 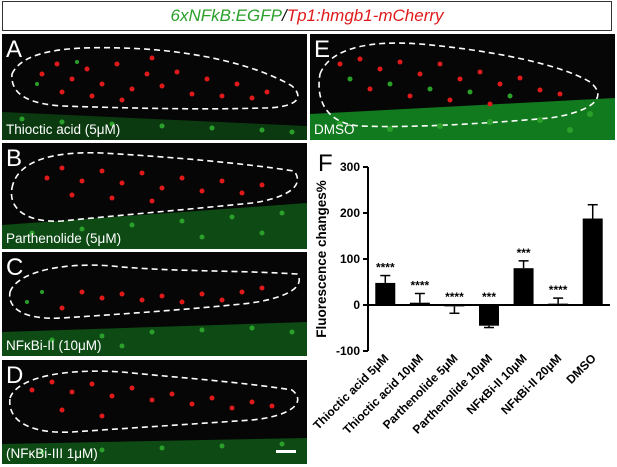 I want to click on y-tick-label-1: 0, so click(x=356, y=305).